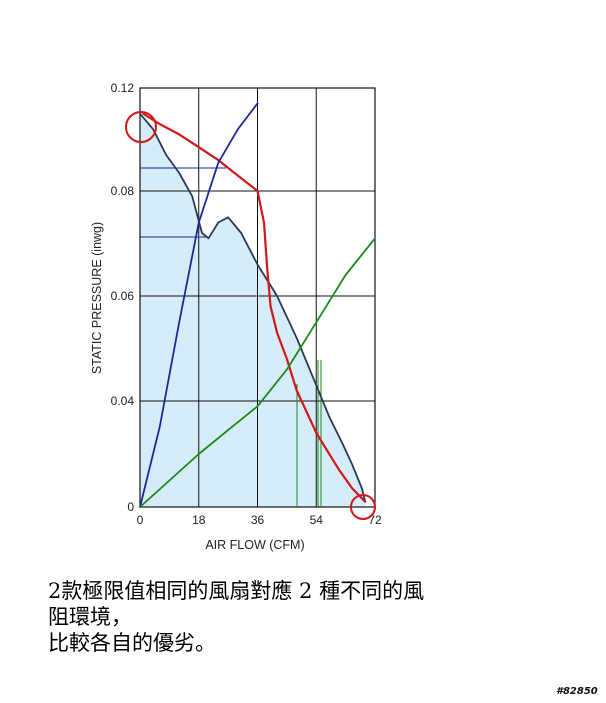 This screenshot has height=703, width=606. Describe the element at coordinates (577, 691) in the screenshot. I see `watermark: #82850` at that location.